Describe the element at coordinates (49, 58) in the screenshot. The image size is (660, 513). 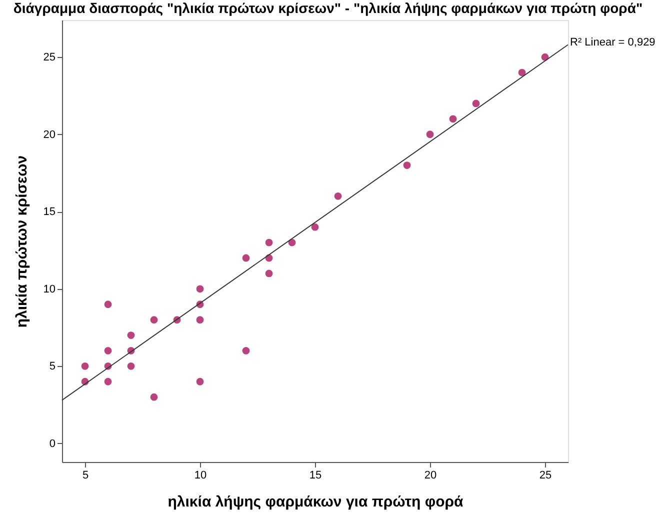
I see `y-tick-label: 25` at that location.